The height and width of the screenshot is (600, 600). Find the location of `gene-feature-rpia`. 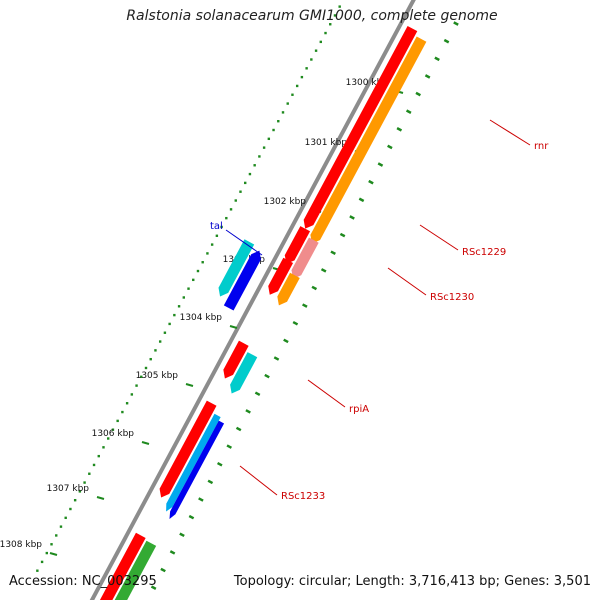

gene-feature-rpia is located at coordinates (236, 359).